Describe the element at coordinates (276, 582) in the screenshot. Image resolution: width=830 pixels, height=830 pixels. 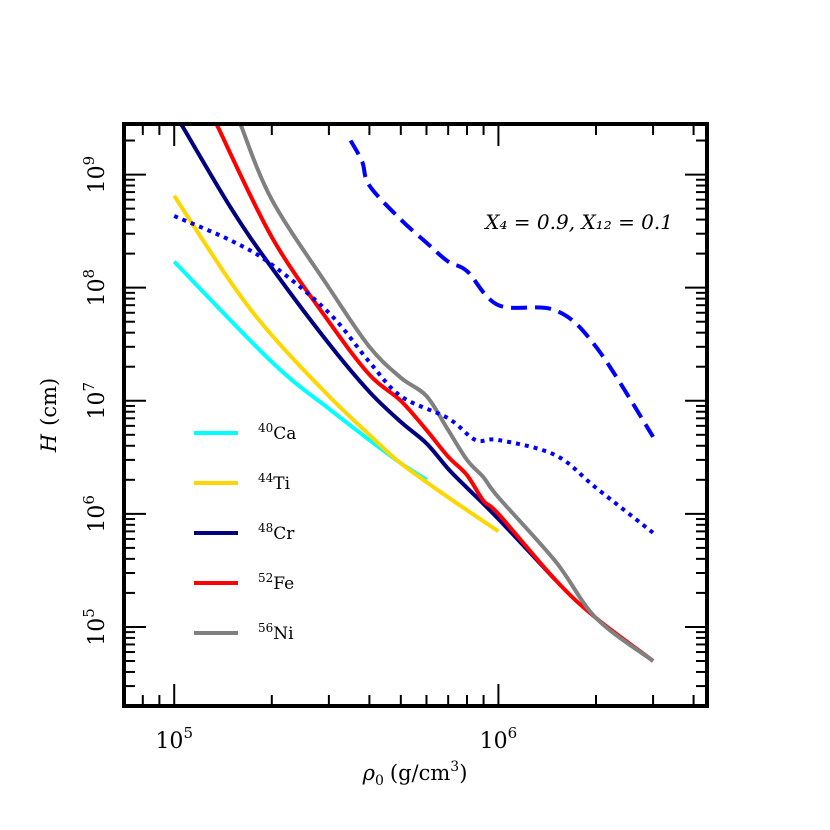
I see `legend-label-fe: 52Fe` at that location.